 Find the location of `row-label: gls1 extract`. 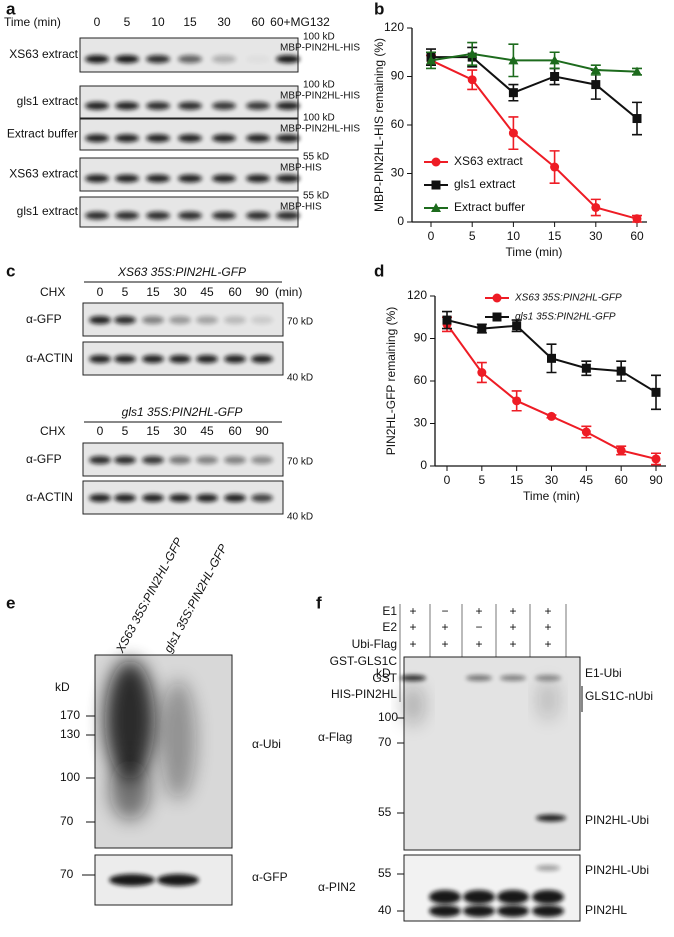

row-label: gls1 extract is located at coordinates (48, 211).